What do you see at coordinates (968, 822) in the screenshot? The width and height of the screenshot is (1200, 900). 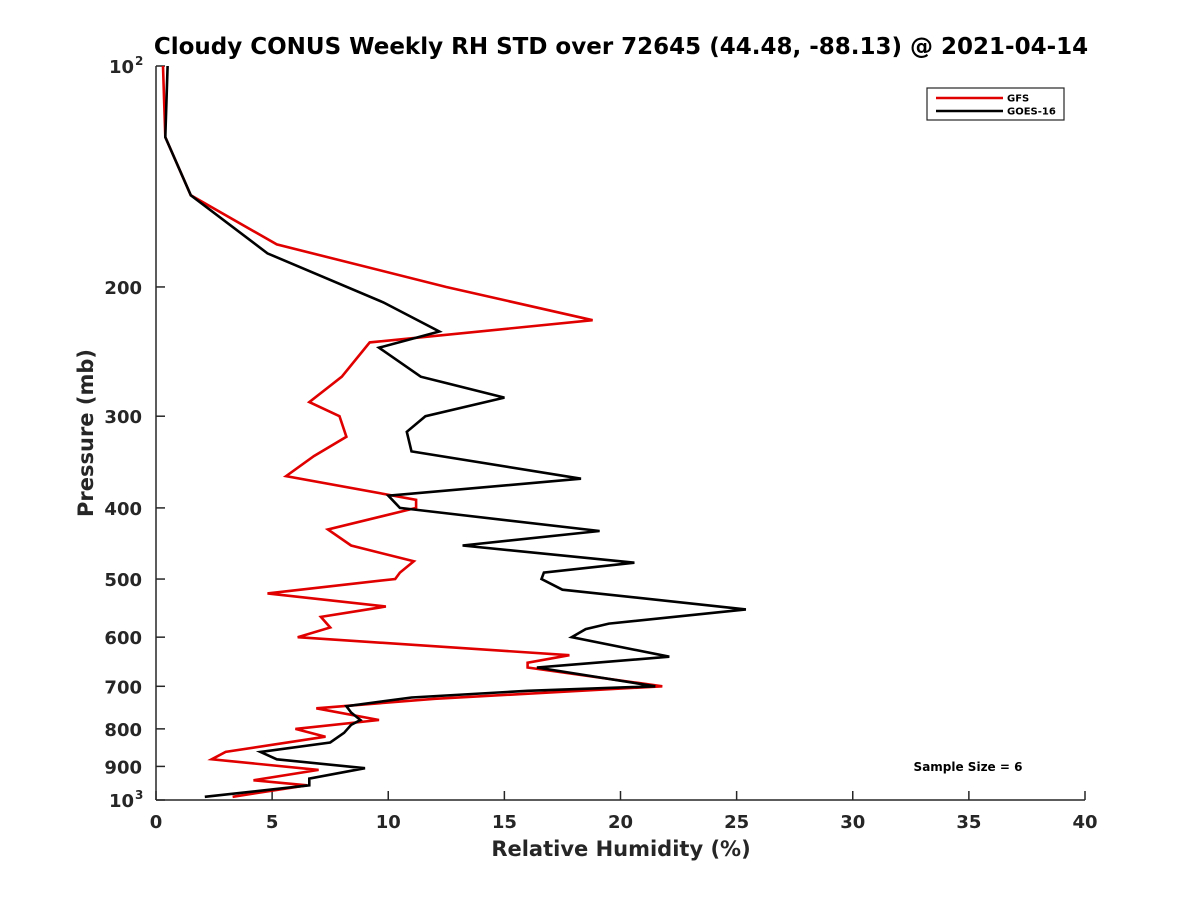 I see `x-tick-label: 35` at bounding box center [968, 822].